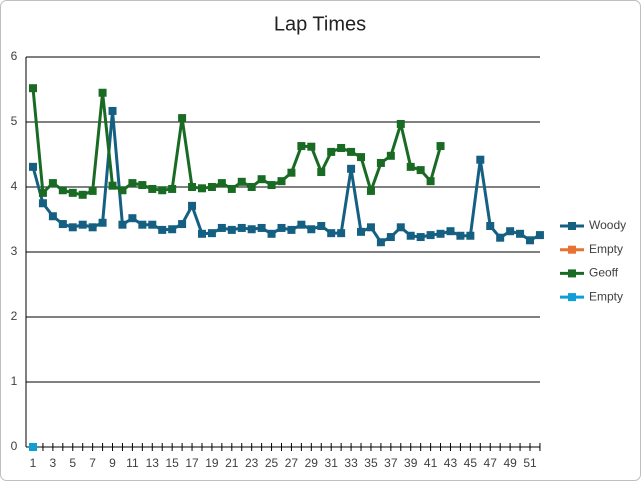 This screenshot has height=481, width=641. I want to click on y-tick-label: 5, so click(14, 121).